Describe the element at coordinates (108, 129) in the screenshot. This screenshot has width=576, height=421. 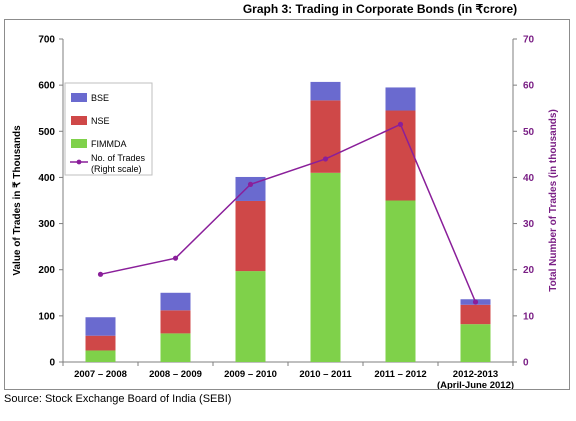
I see `legend: BSE NSE FIMMDA No. of Trades (Right scale)` at that location.